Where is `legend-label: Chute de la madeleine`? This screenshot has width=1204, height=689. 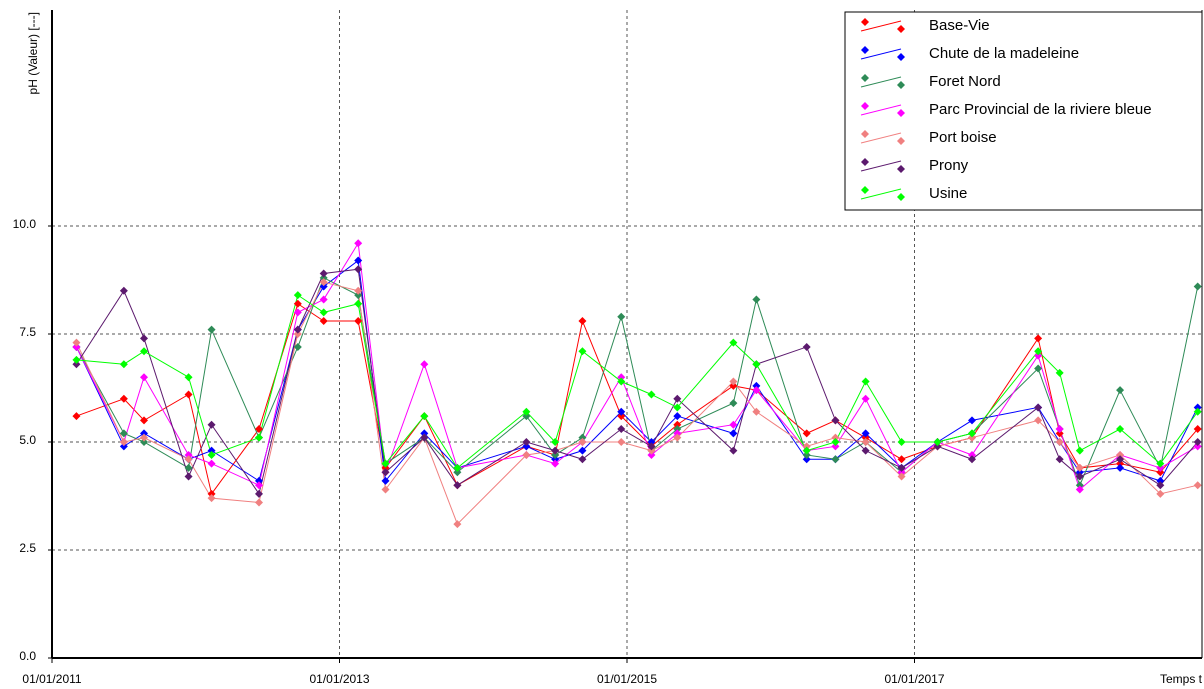
legend-label: Chute de la madeleine is located at coordinates (1004, 53).